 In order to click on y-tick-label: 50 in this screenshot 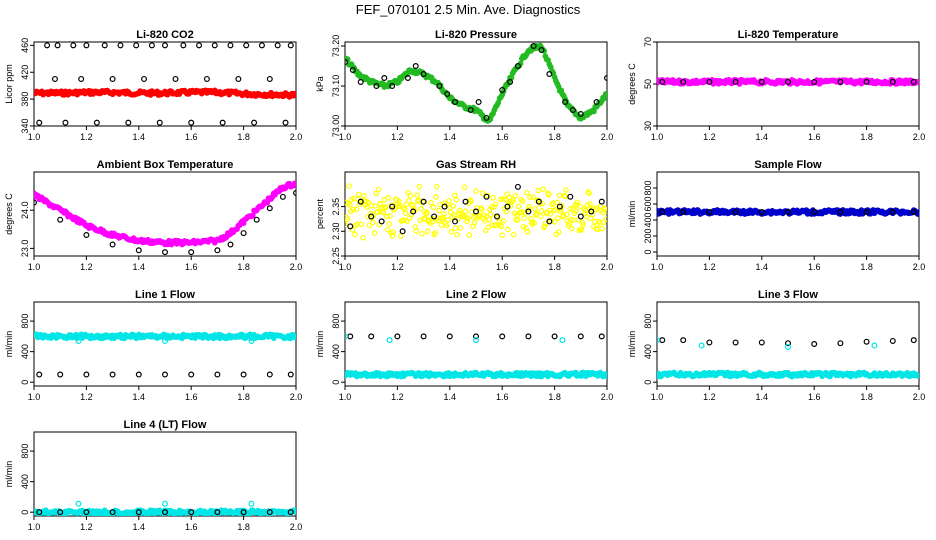, I will do `click(648, 84)`.